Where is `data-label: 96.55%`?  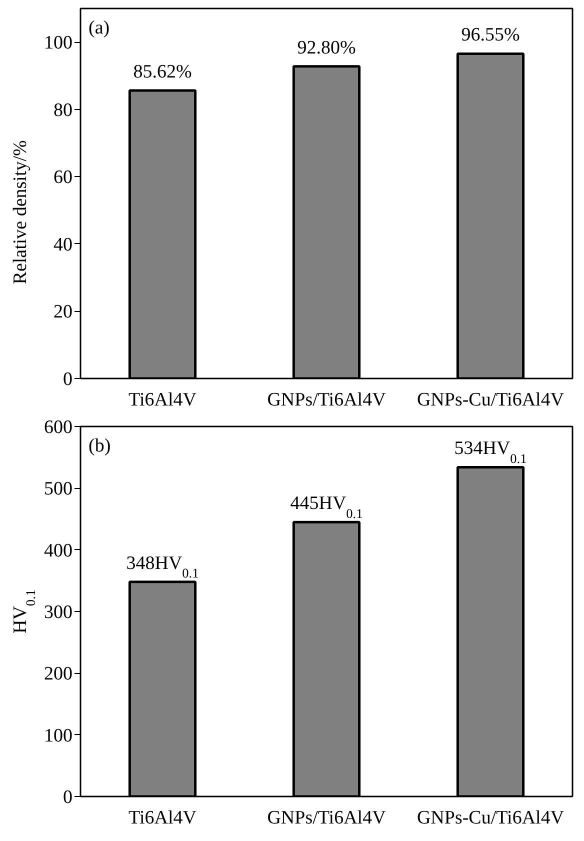 data-label: 96.55% is located at coordinates (490, 35).